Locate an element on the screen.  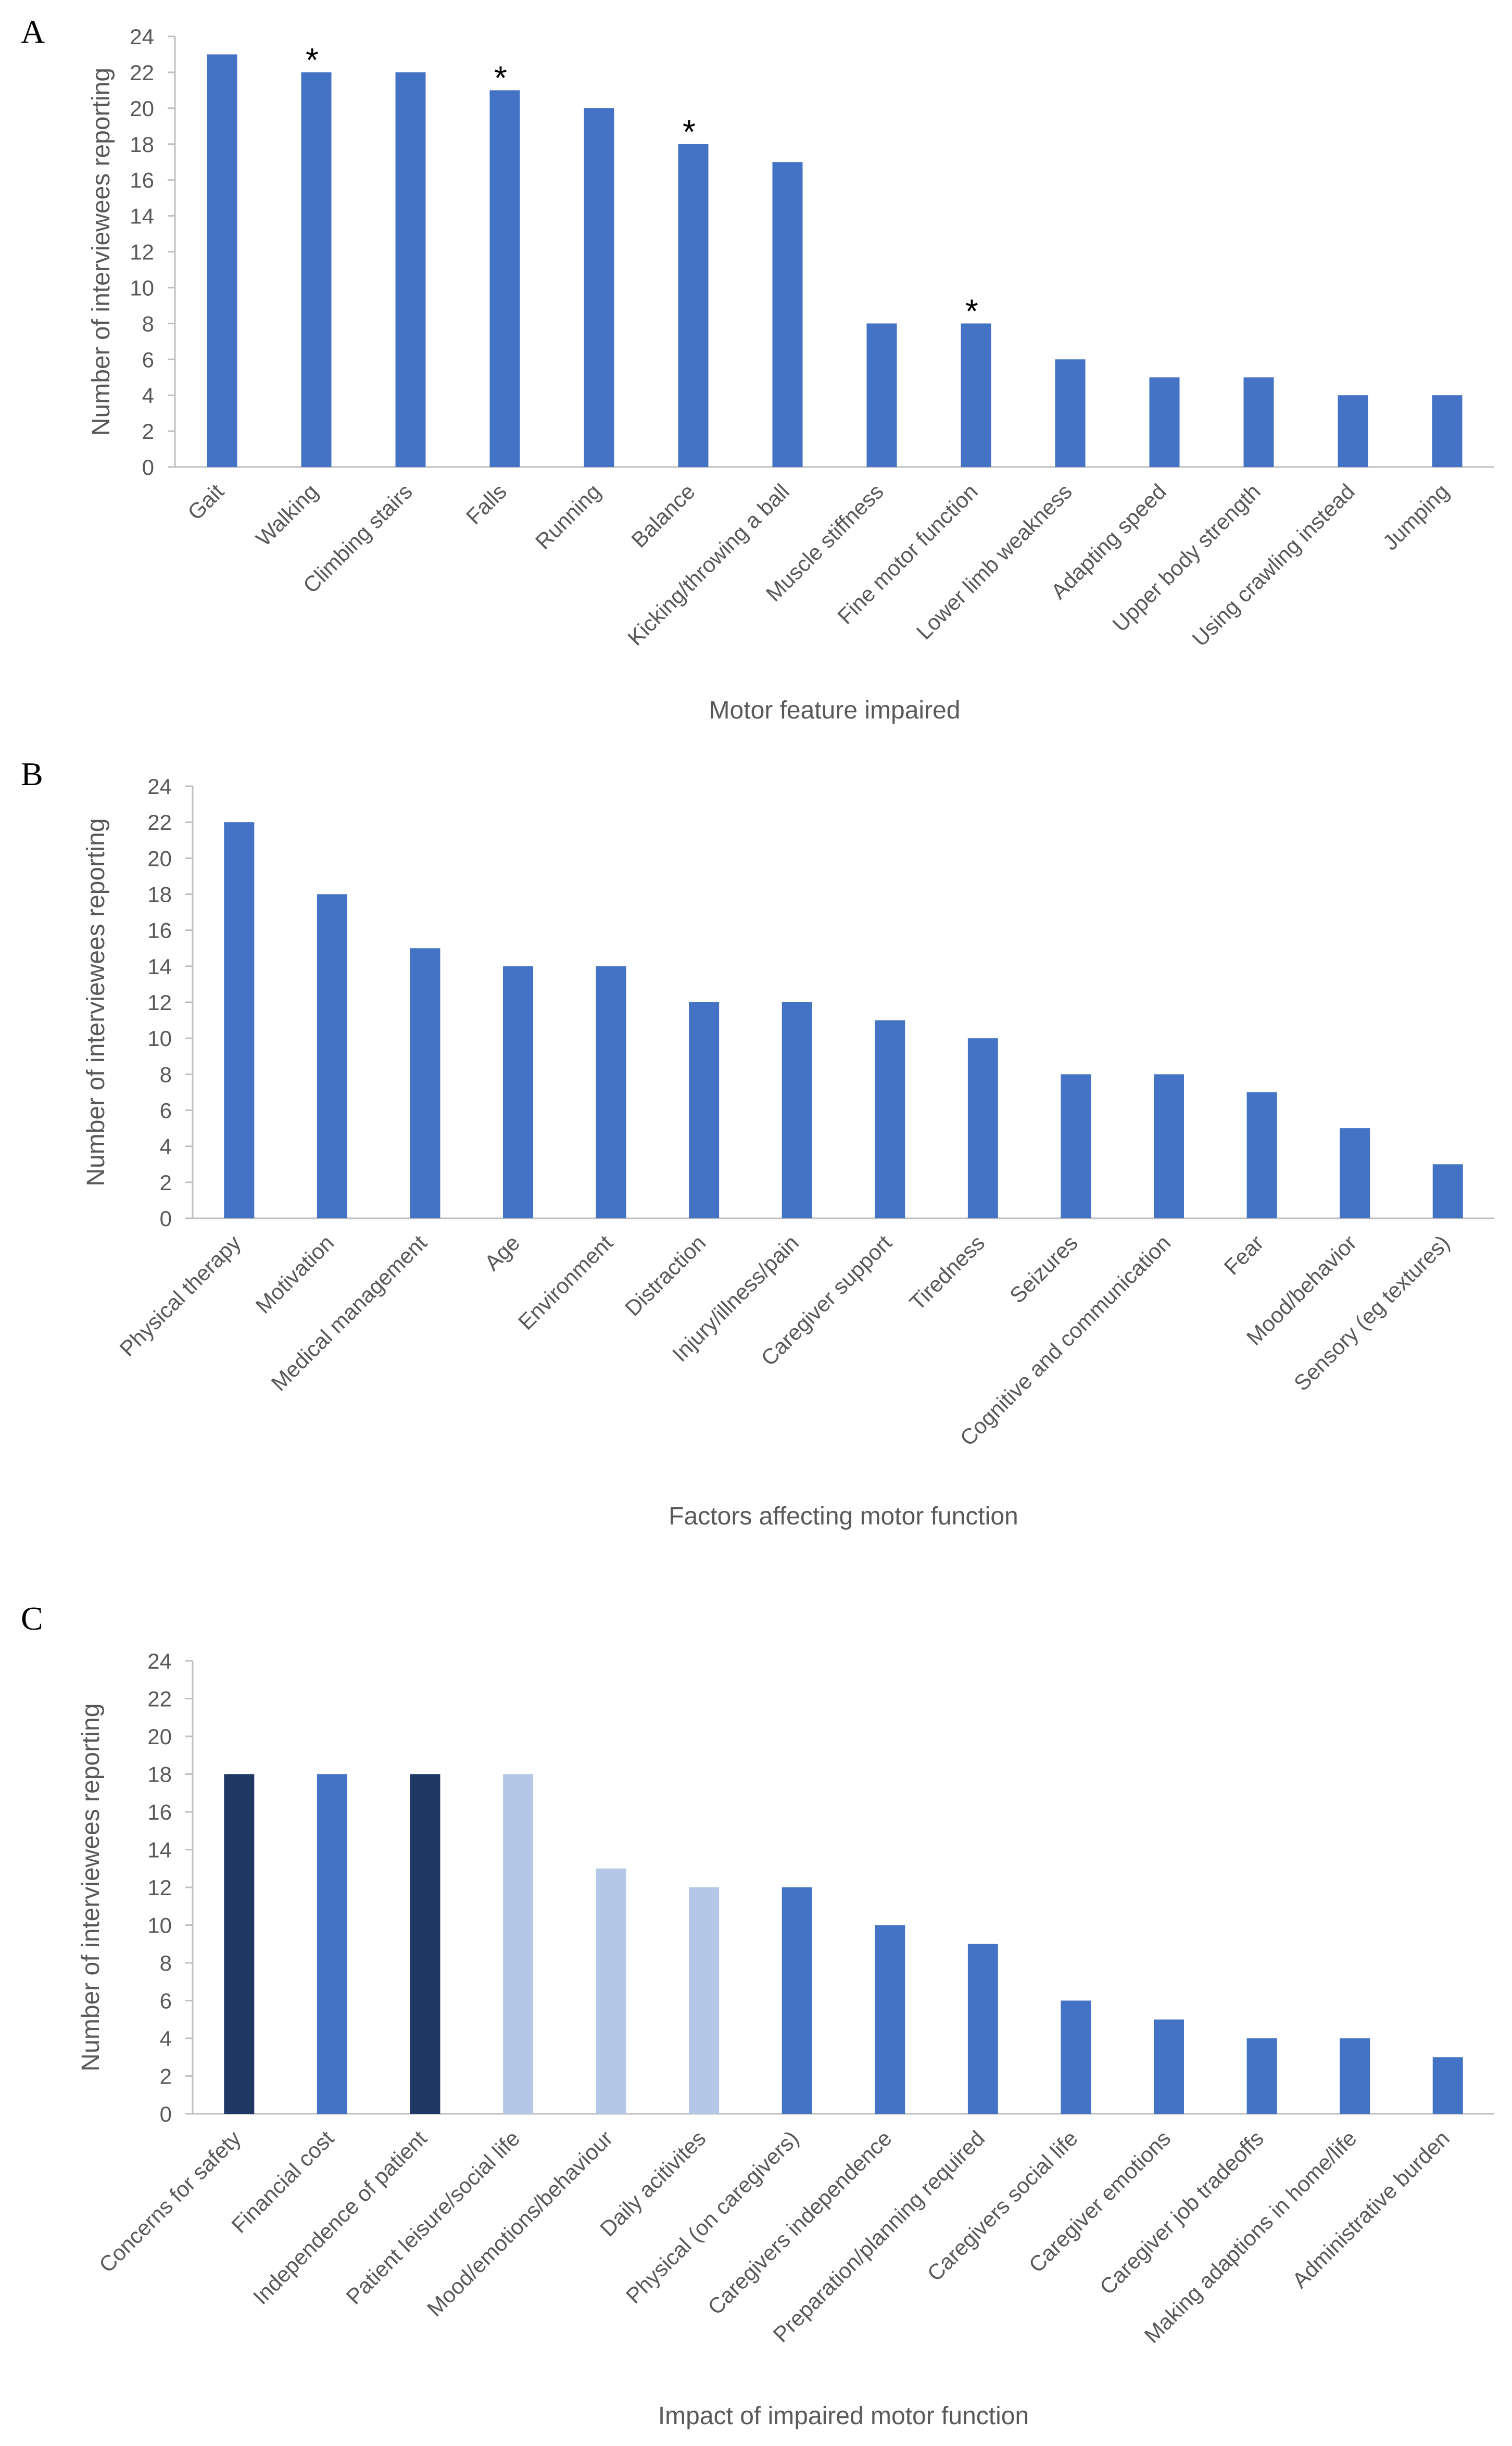
x-tick-label: Environment is located at coordinates (566, 1282).